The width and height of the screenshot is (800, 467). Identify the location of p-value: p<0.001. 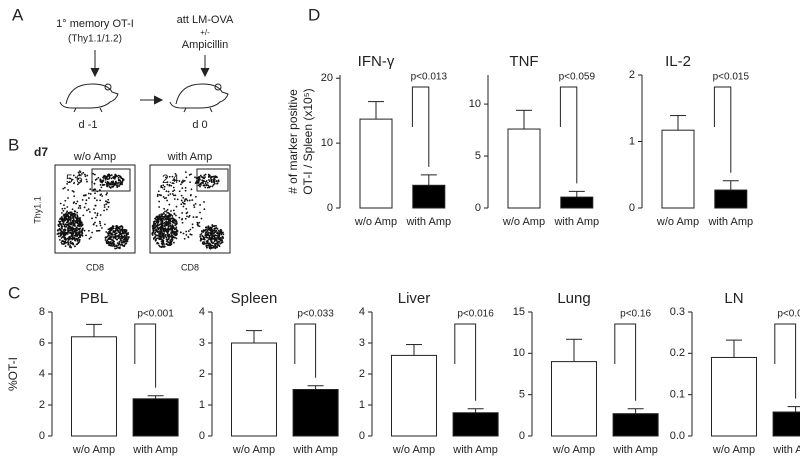
(155, 314).